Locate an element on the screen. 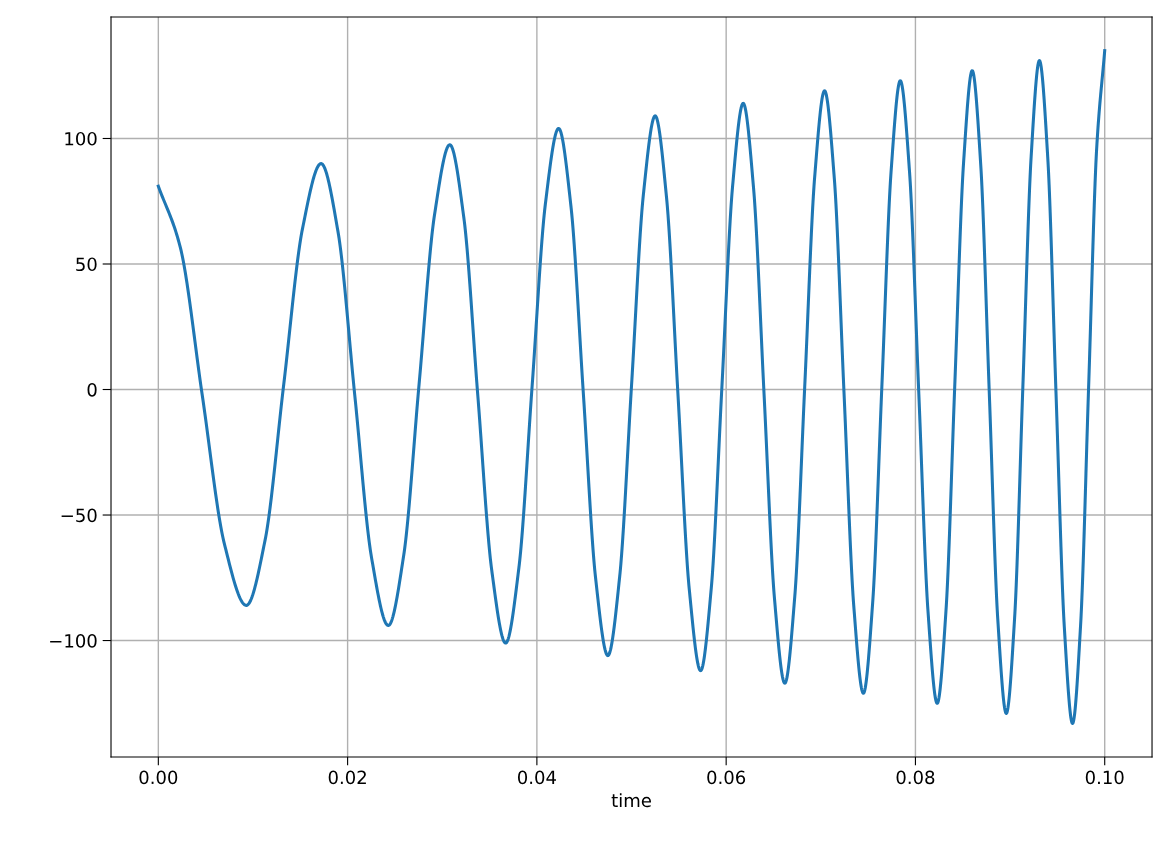 This screenshot has height=858, width=1171. y-tick-label: 50 is located at coordinates (86, 264).